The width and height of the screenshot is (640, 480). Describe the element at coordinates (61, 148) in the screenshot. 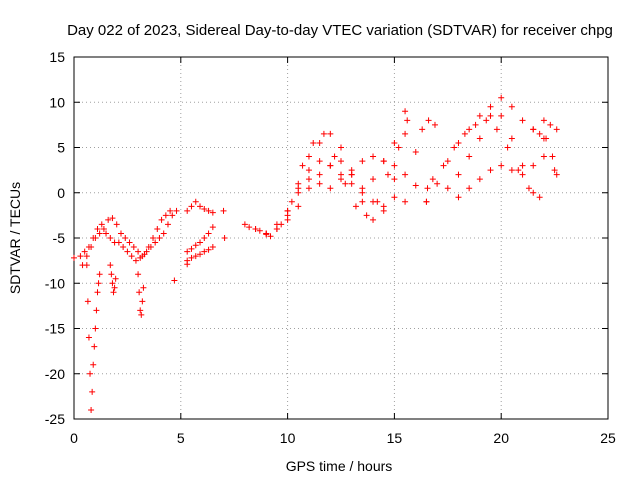

I see `y-tick-label: 5` at that location.